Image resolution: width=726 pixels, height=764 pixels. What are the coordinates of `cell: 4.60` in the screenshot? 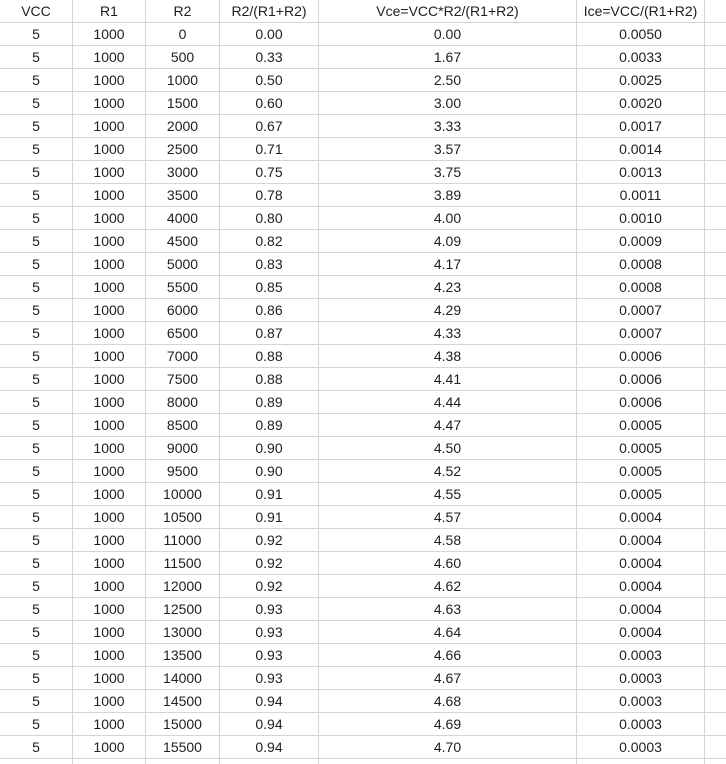 It's located at (448, 563).